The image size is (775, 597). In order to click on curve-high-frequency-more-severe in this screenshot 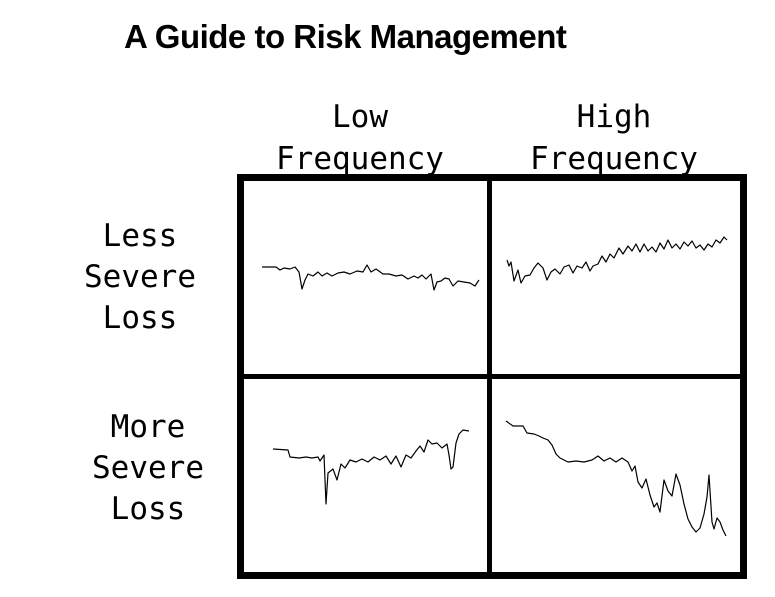, I will do `click(616, 478)`.